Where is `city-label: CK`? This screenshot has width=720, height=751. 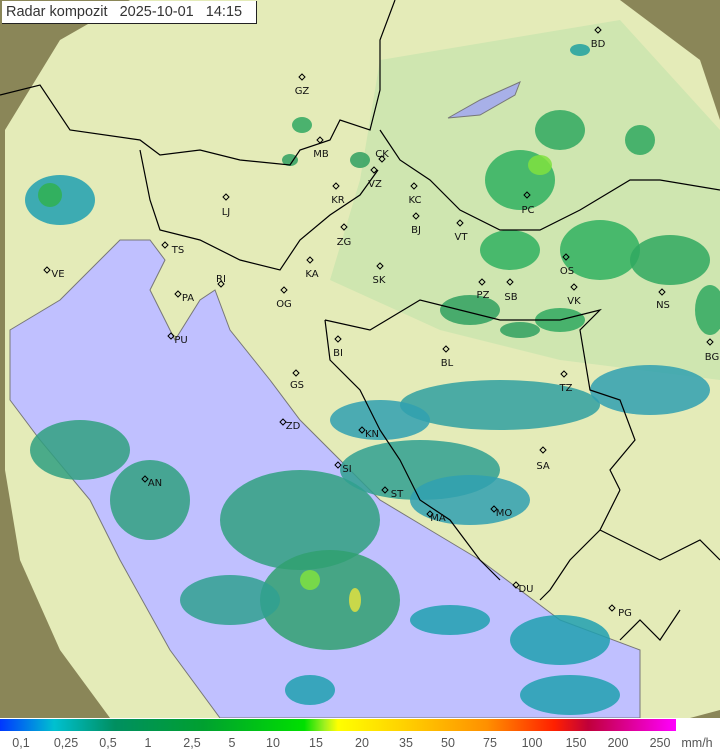 city-label: CK is located at coordinates (382, 154).